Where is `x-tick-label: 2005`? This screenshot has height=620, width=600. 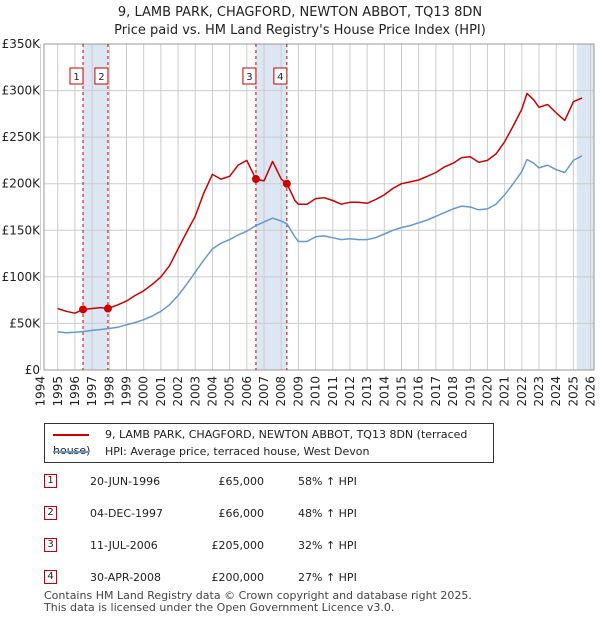 x-tick-label: 2005 is located at coordinates (230, 391).